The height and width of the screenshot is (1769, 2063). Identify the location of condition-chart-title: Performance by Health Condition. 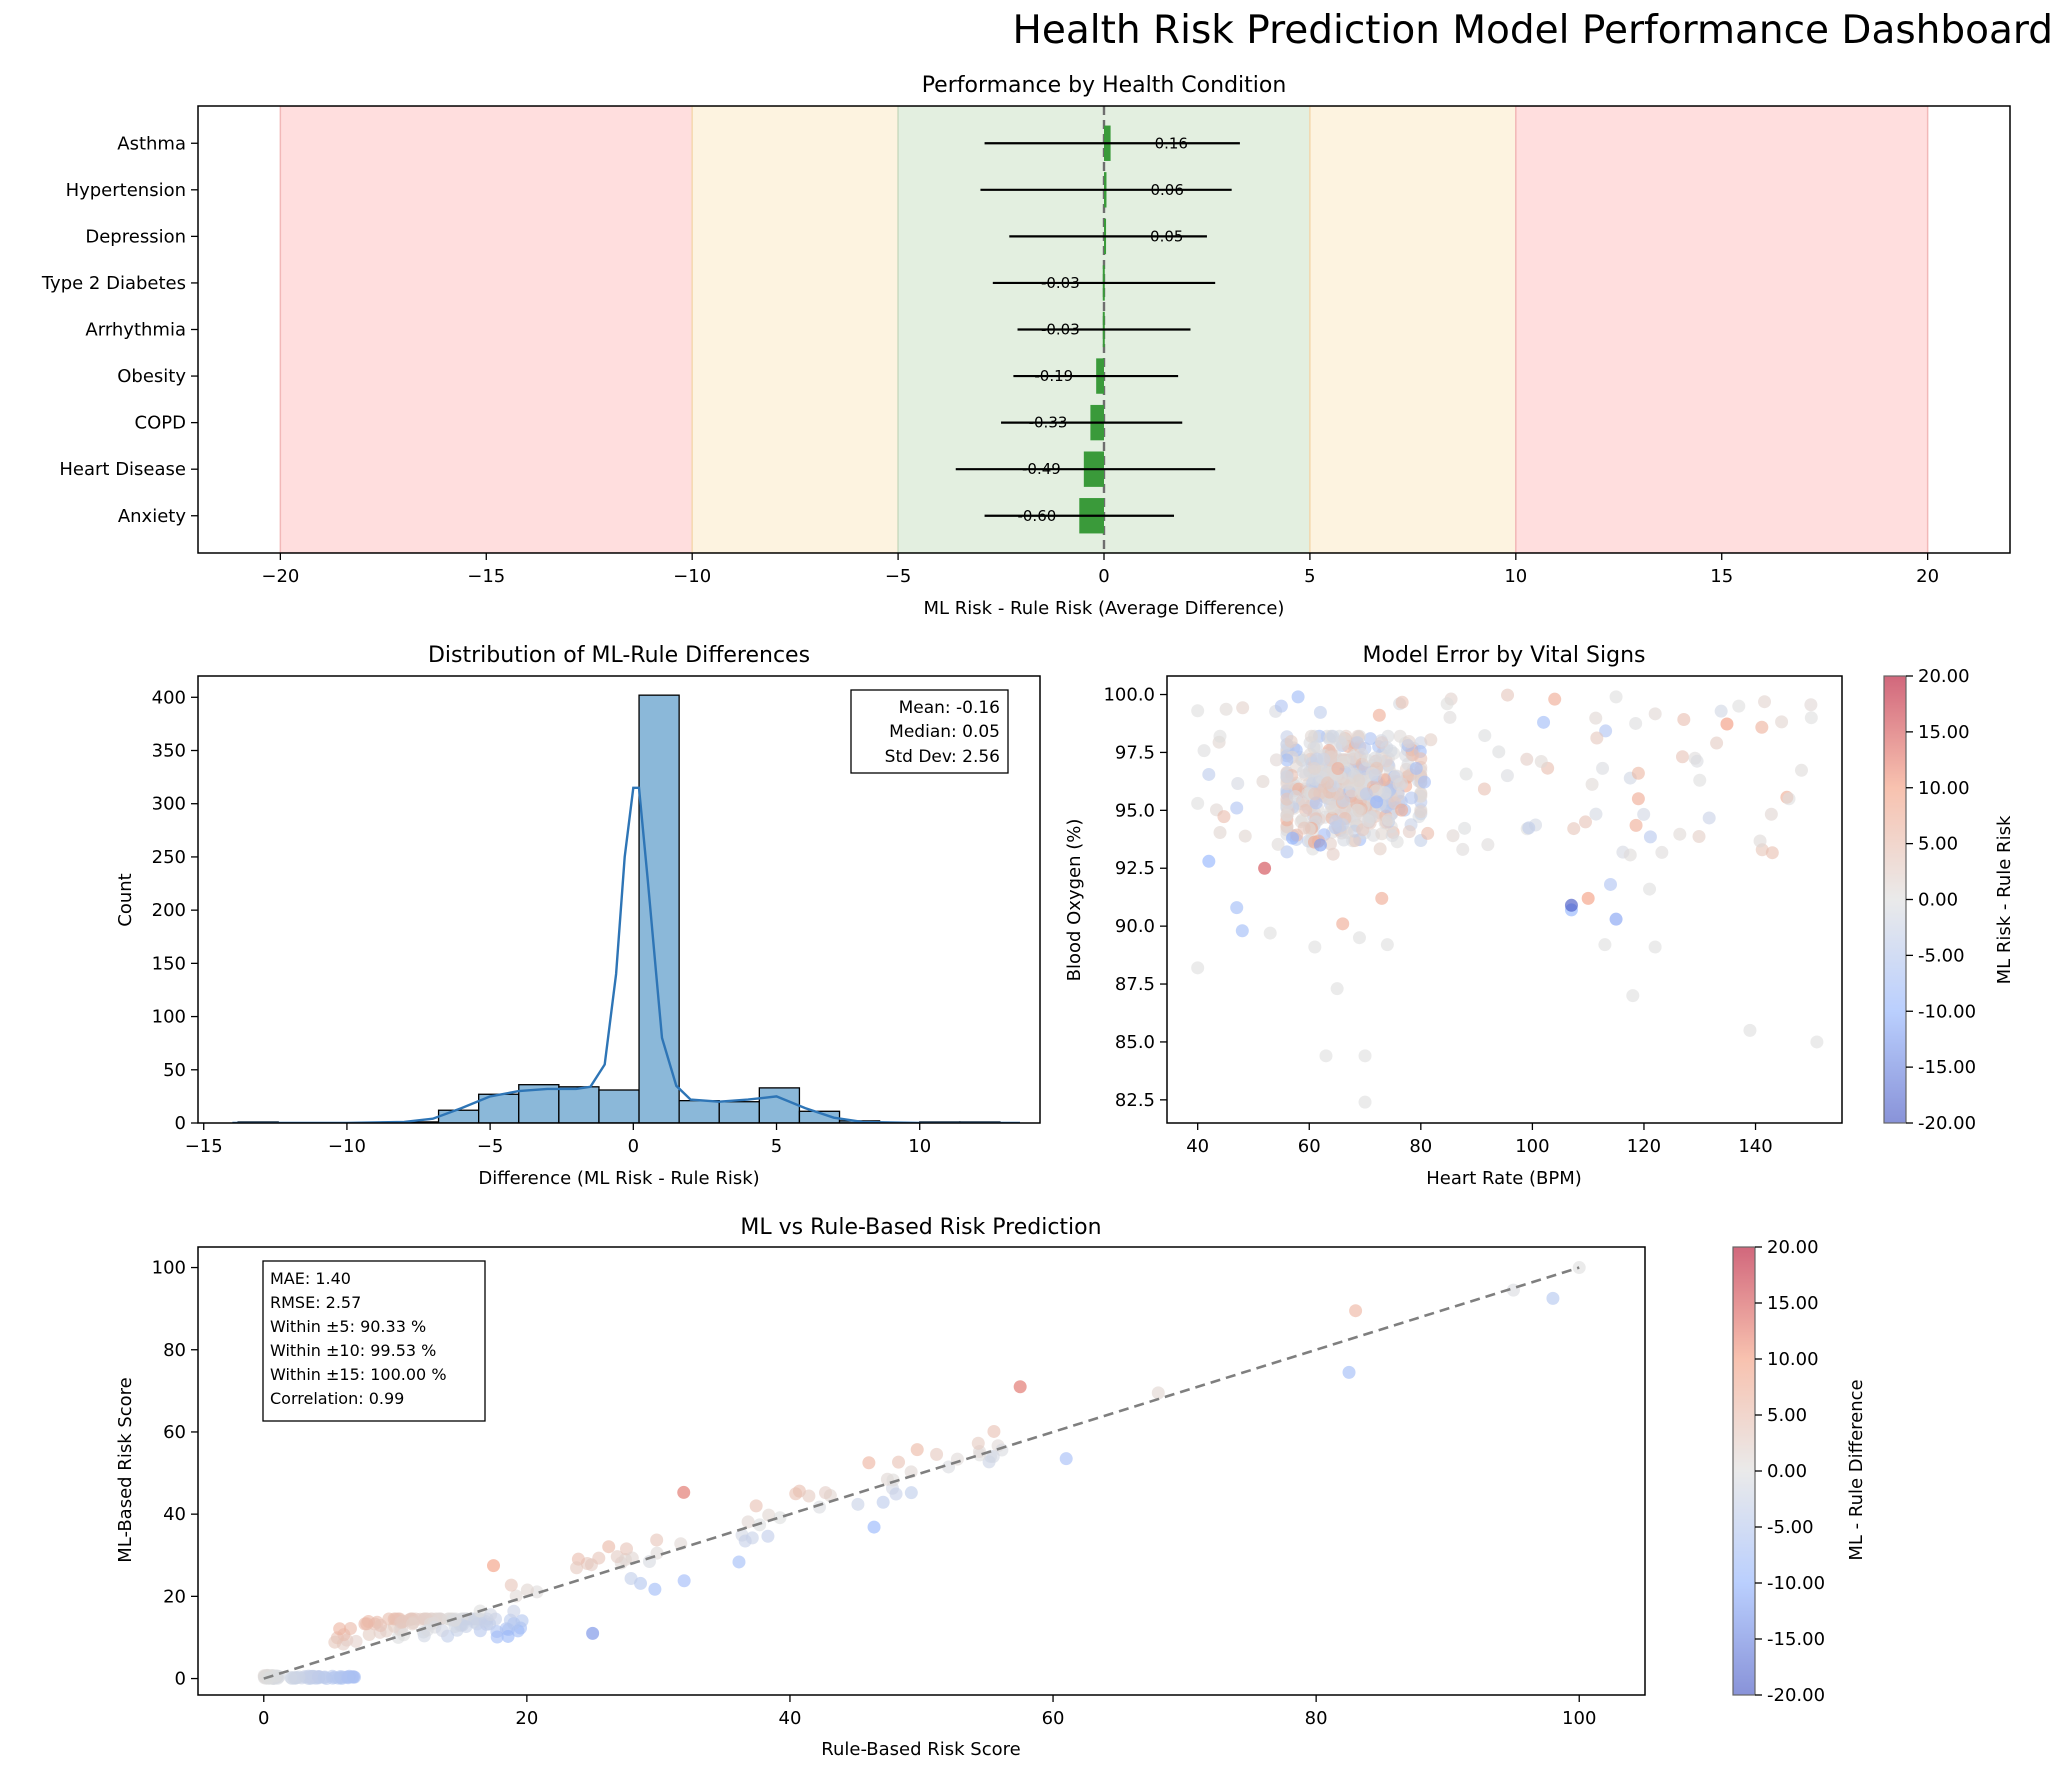
(1104, 85).